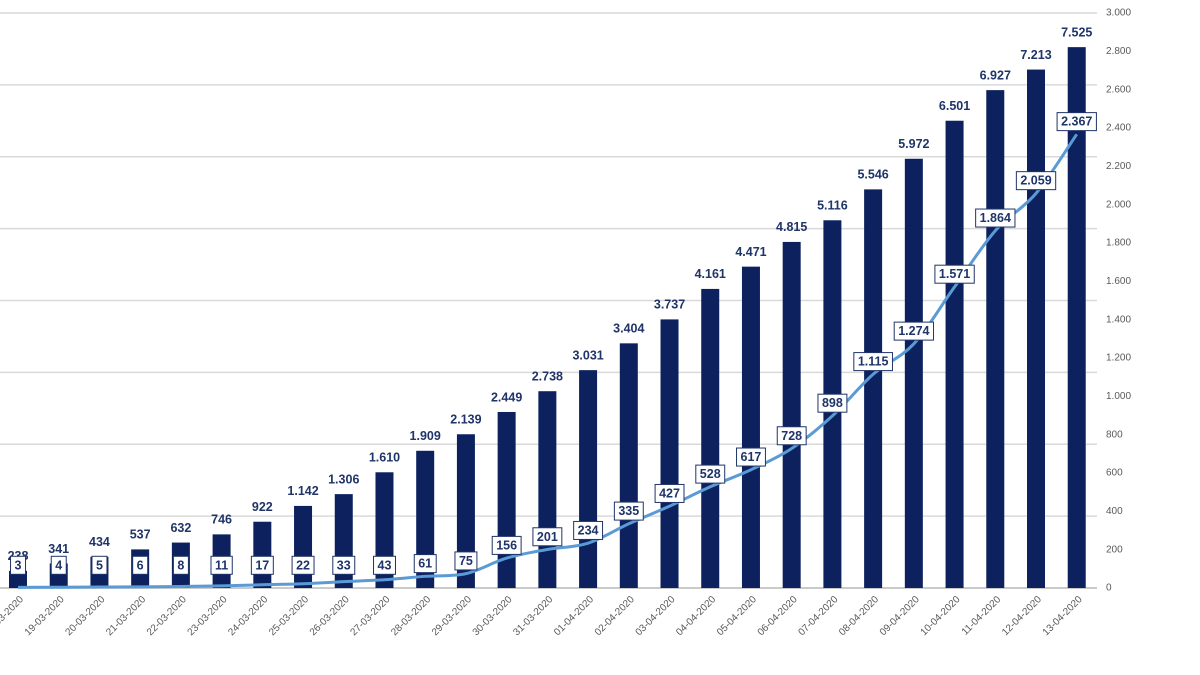  Describe the element at coordinates (1035, 55) in the screenshot. I see `bar-value-label: 7.213` at that location.